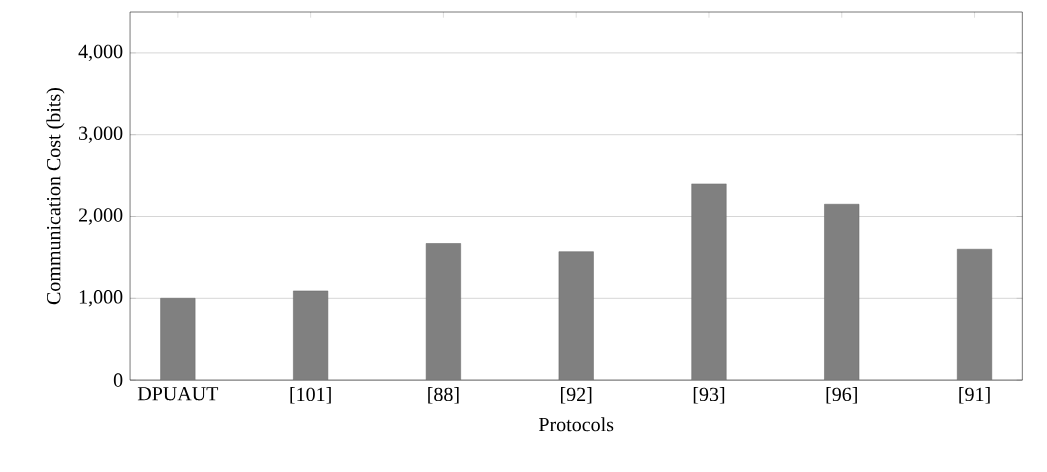  Describe the element at coordinates (974, 395) in the screenshot. I see `x-tick-label: [91]` at that location.